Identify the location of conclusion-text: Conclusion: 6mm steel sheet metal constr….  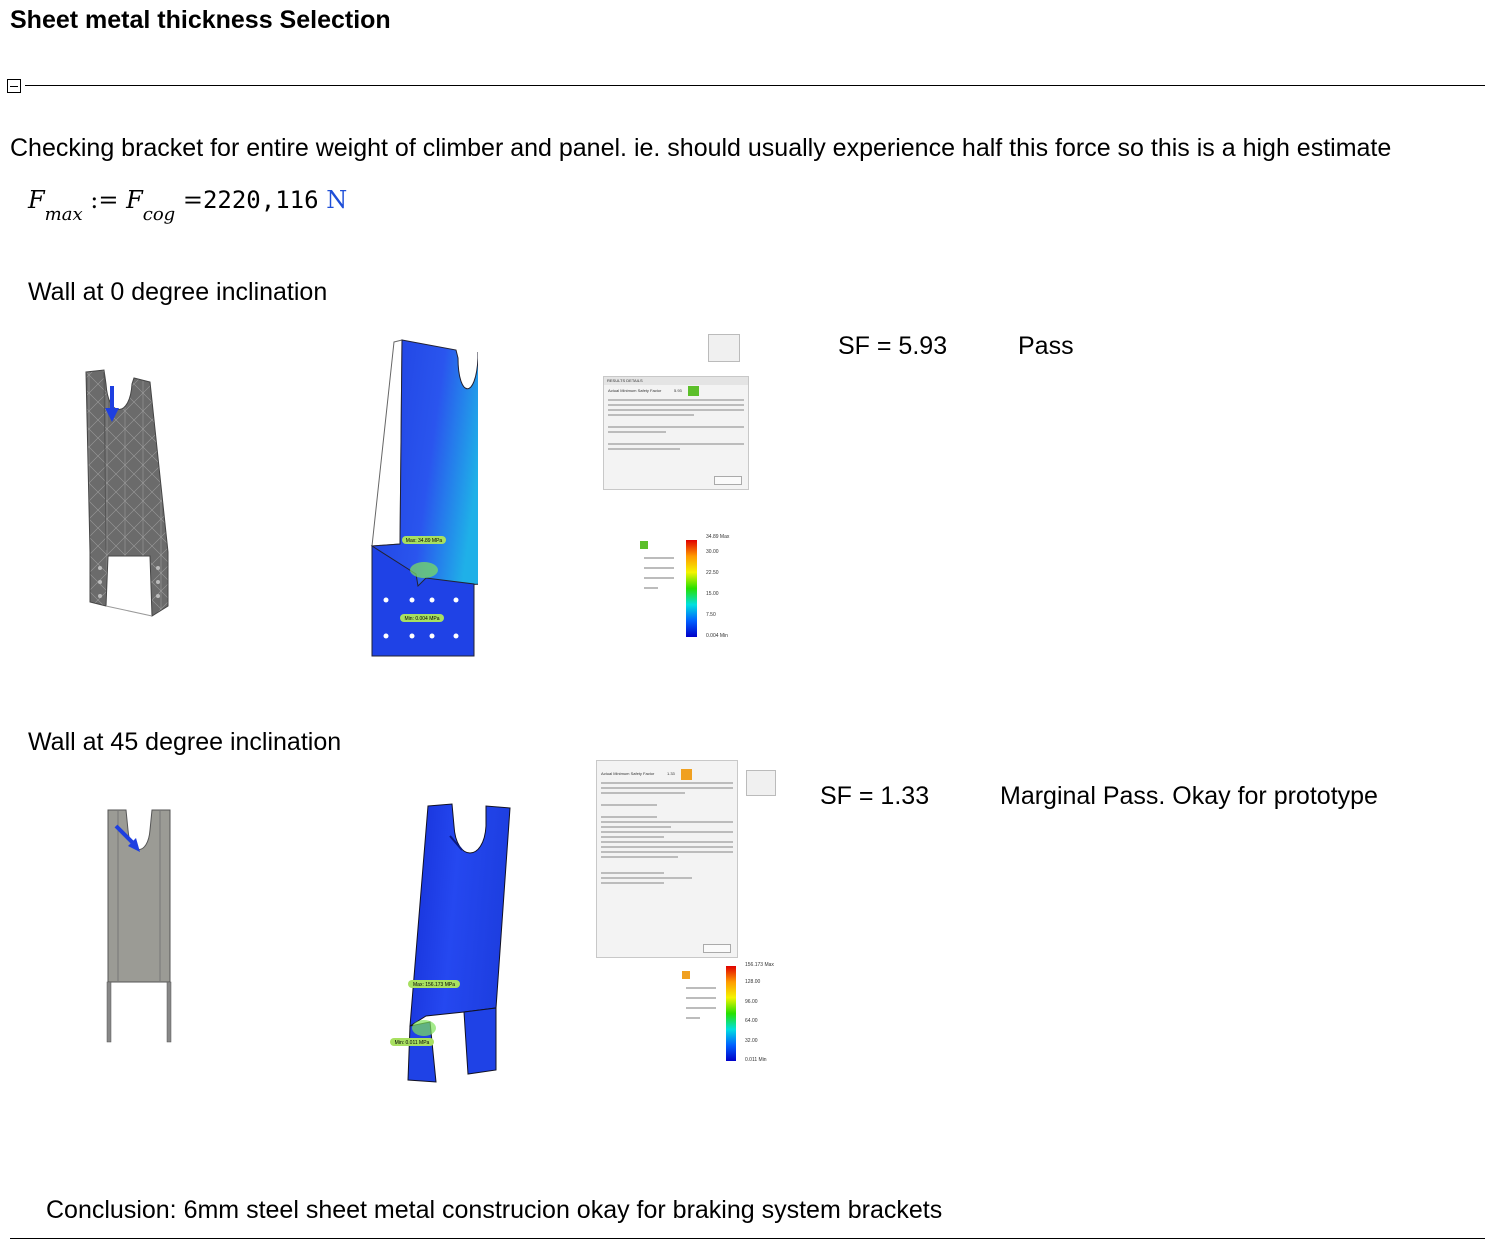
(494, 1210).